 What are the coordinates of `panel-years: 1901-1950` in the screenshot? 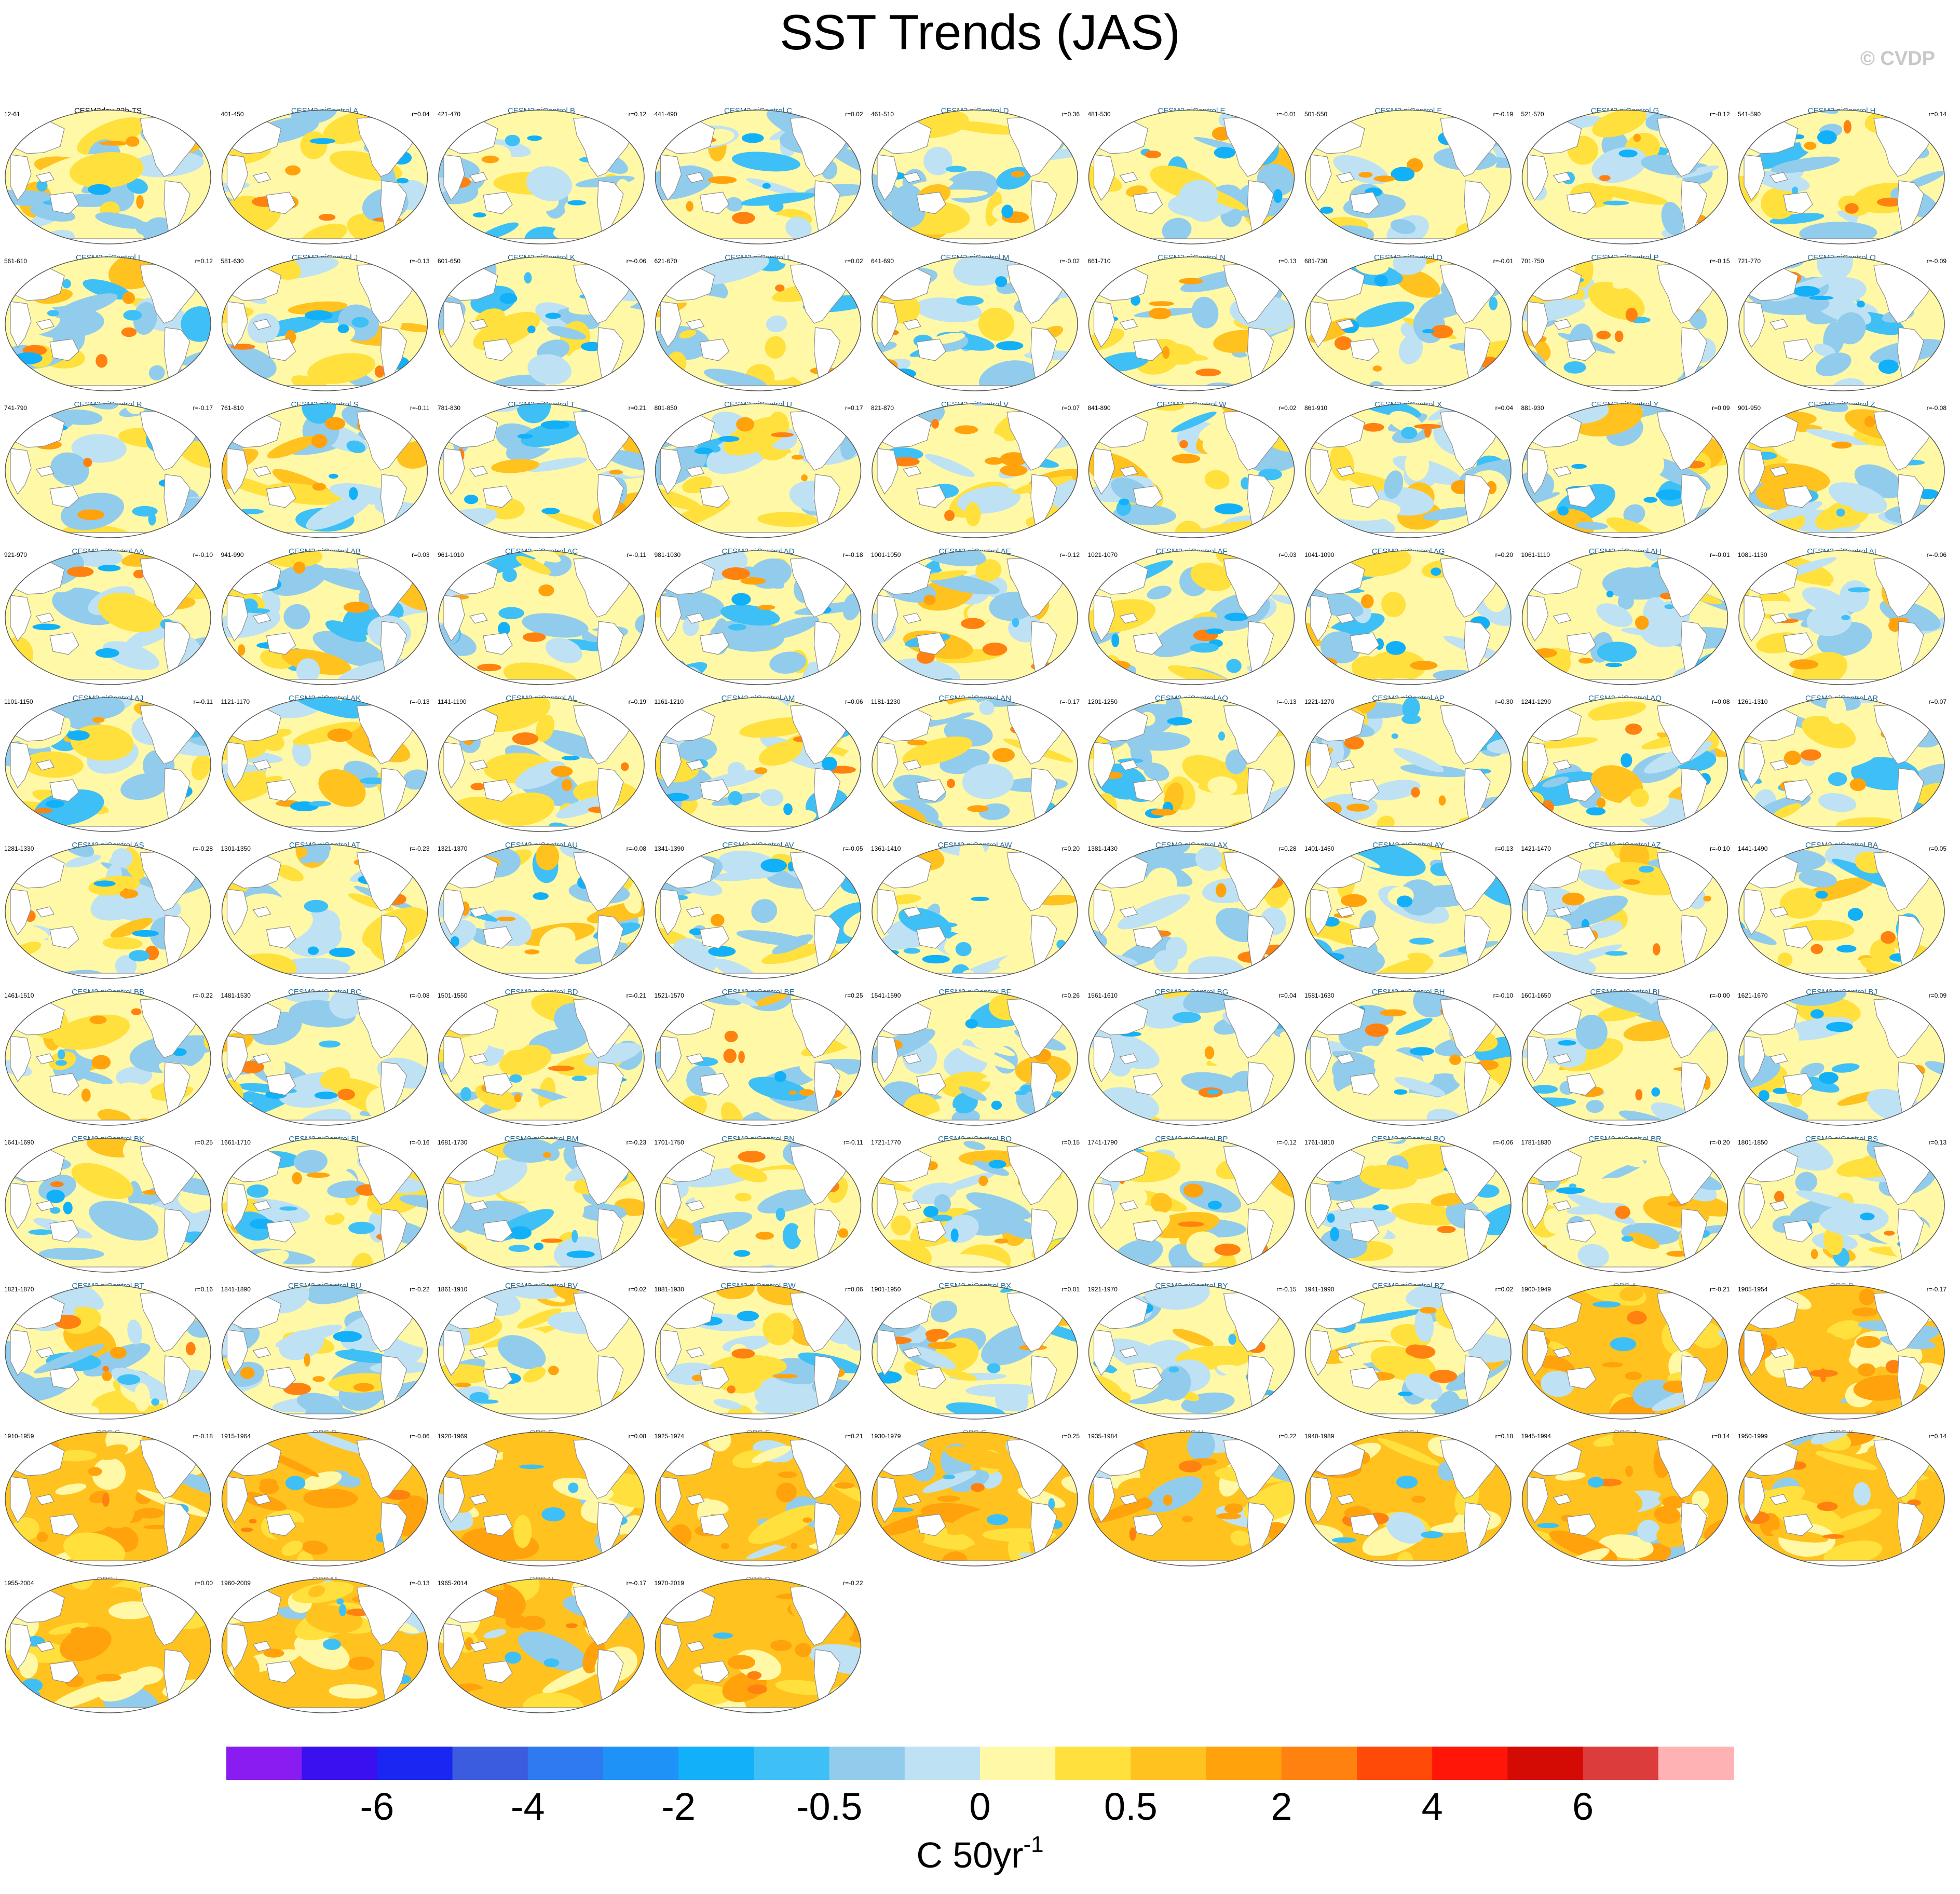 It's located at (886, 1290).